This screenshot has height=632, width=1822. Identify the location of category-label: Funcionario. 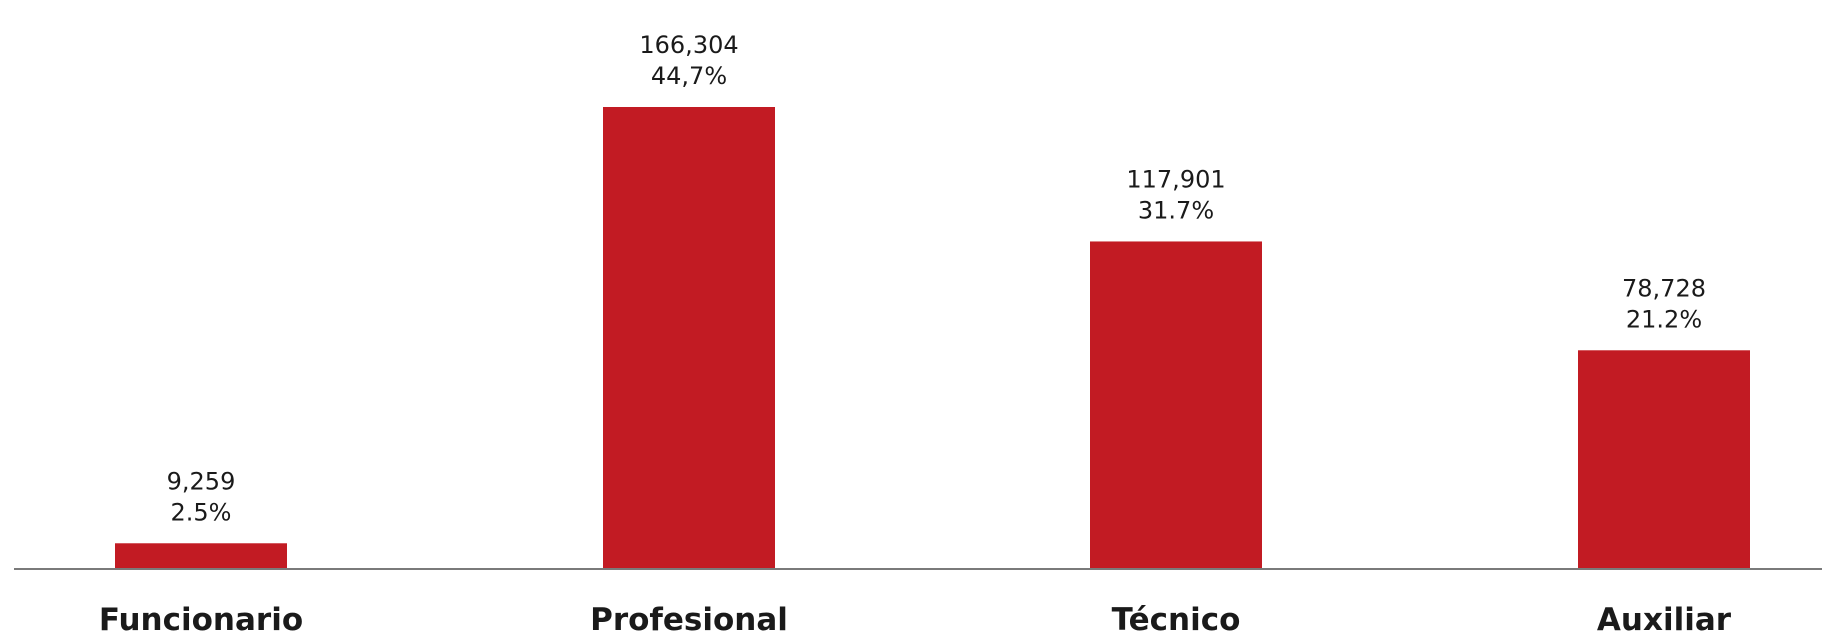
(201, 617).